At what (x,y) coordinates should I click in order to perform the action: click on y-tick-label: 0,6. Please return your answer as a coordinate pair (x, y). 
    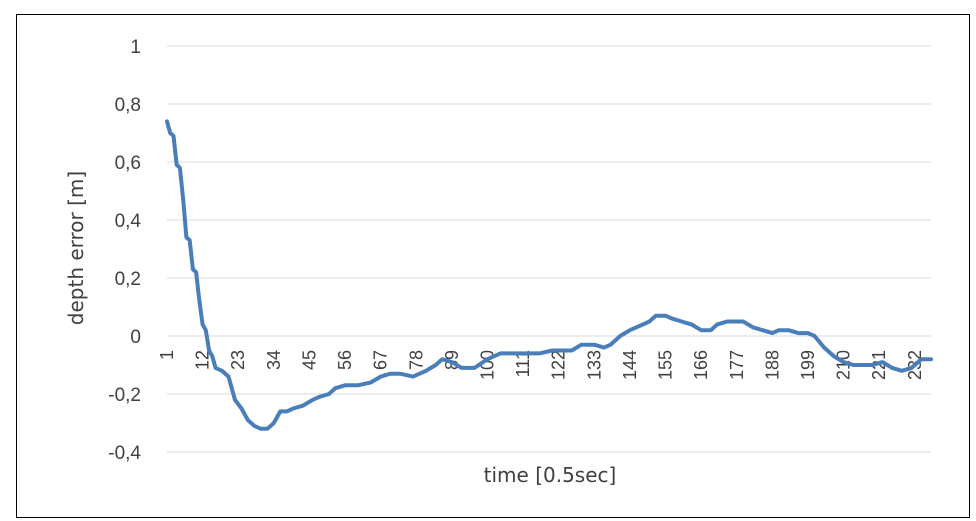
    Looking at the image, I should click on (128, 163).